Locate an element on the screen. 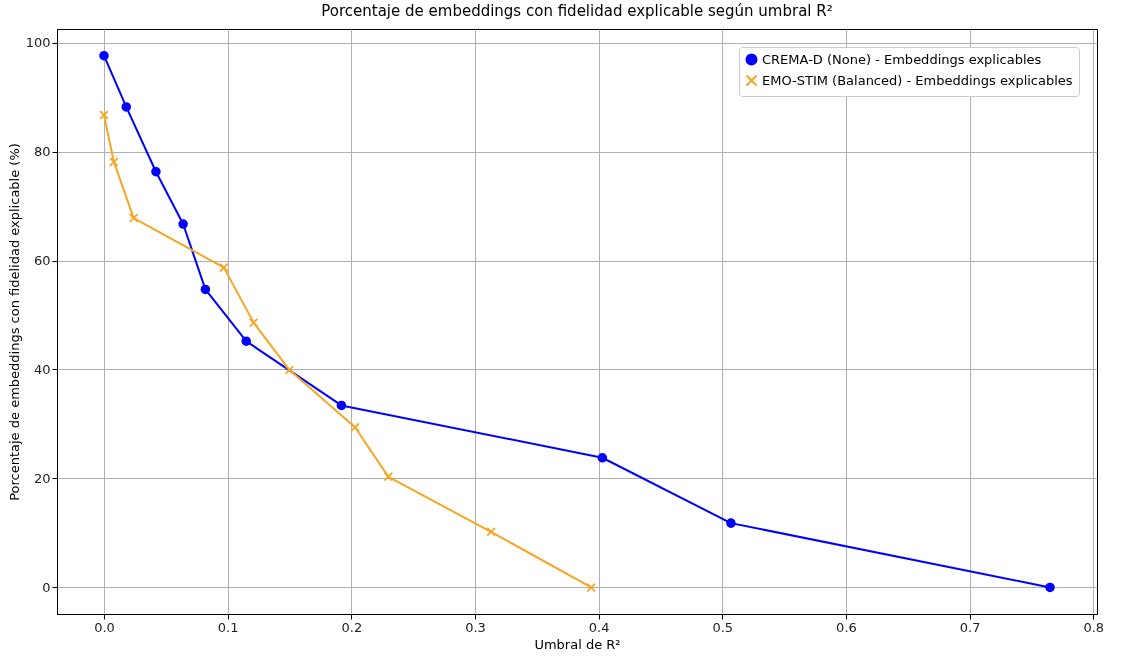  y-tick-label: 40 is located at coordinates (42, 369).